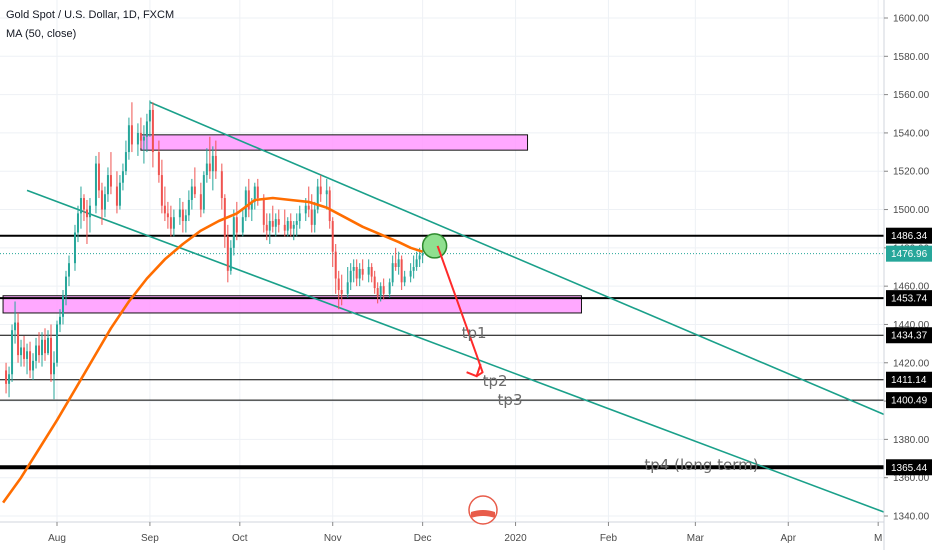 The height and width of the screenshot is (550, 932). Describe the element at coordinates (57, 538) in the screenshot. I see `time-tick-label: Aug` at that location.